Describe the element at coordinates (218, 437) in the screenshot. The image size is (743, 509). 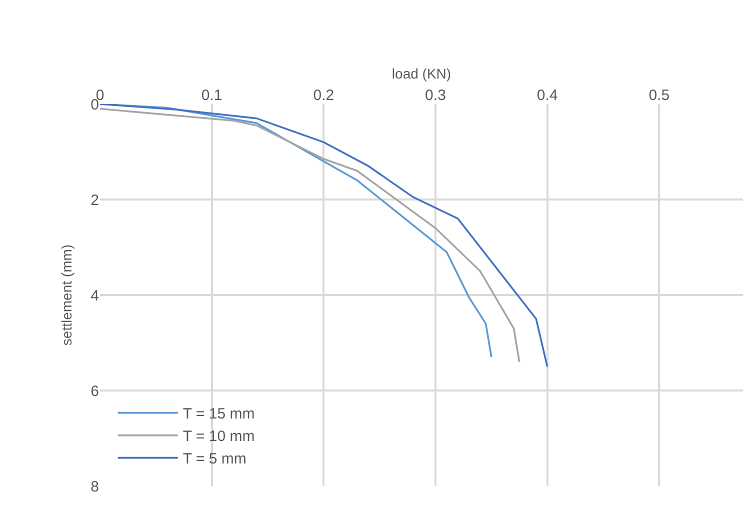
I see `legend-label: T = 10 mm` at that location.